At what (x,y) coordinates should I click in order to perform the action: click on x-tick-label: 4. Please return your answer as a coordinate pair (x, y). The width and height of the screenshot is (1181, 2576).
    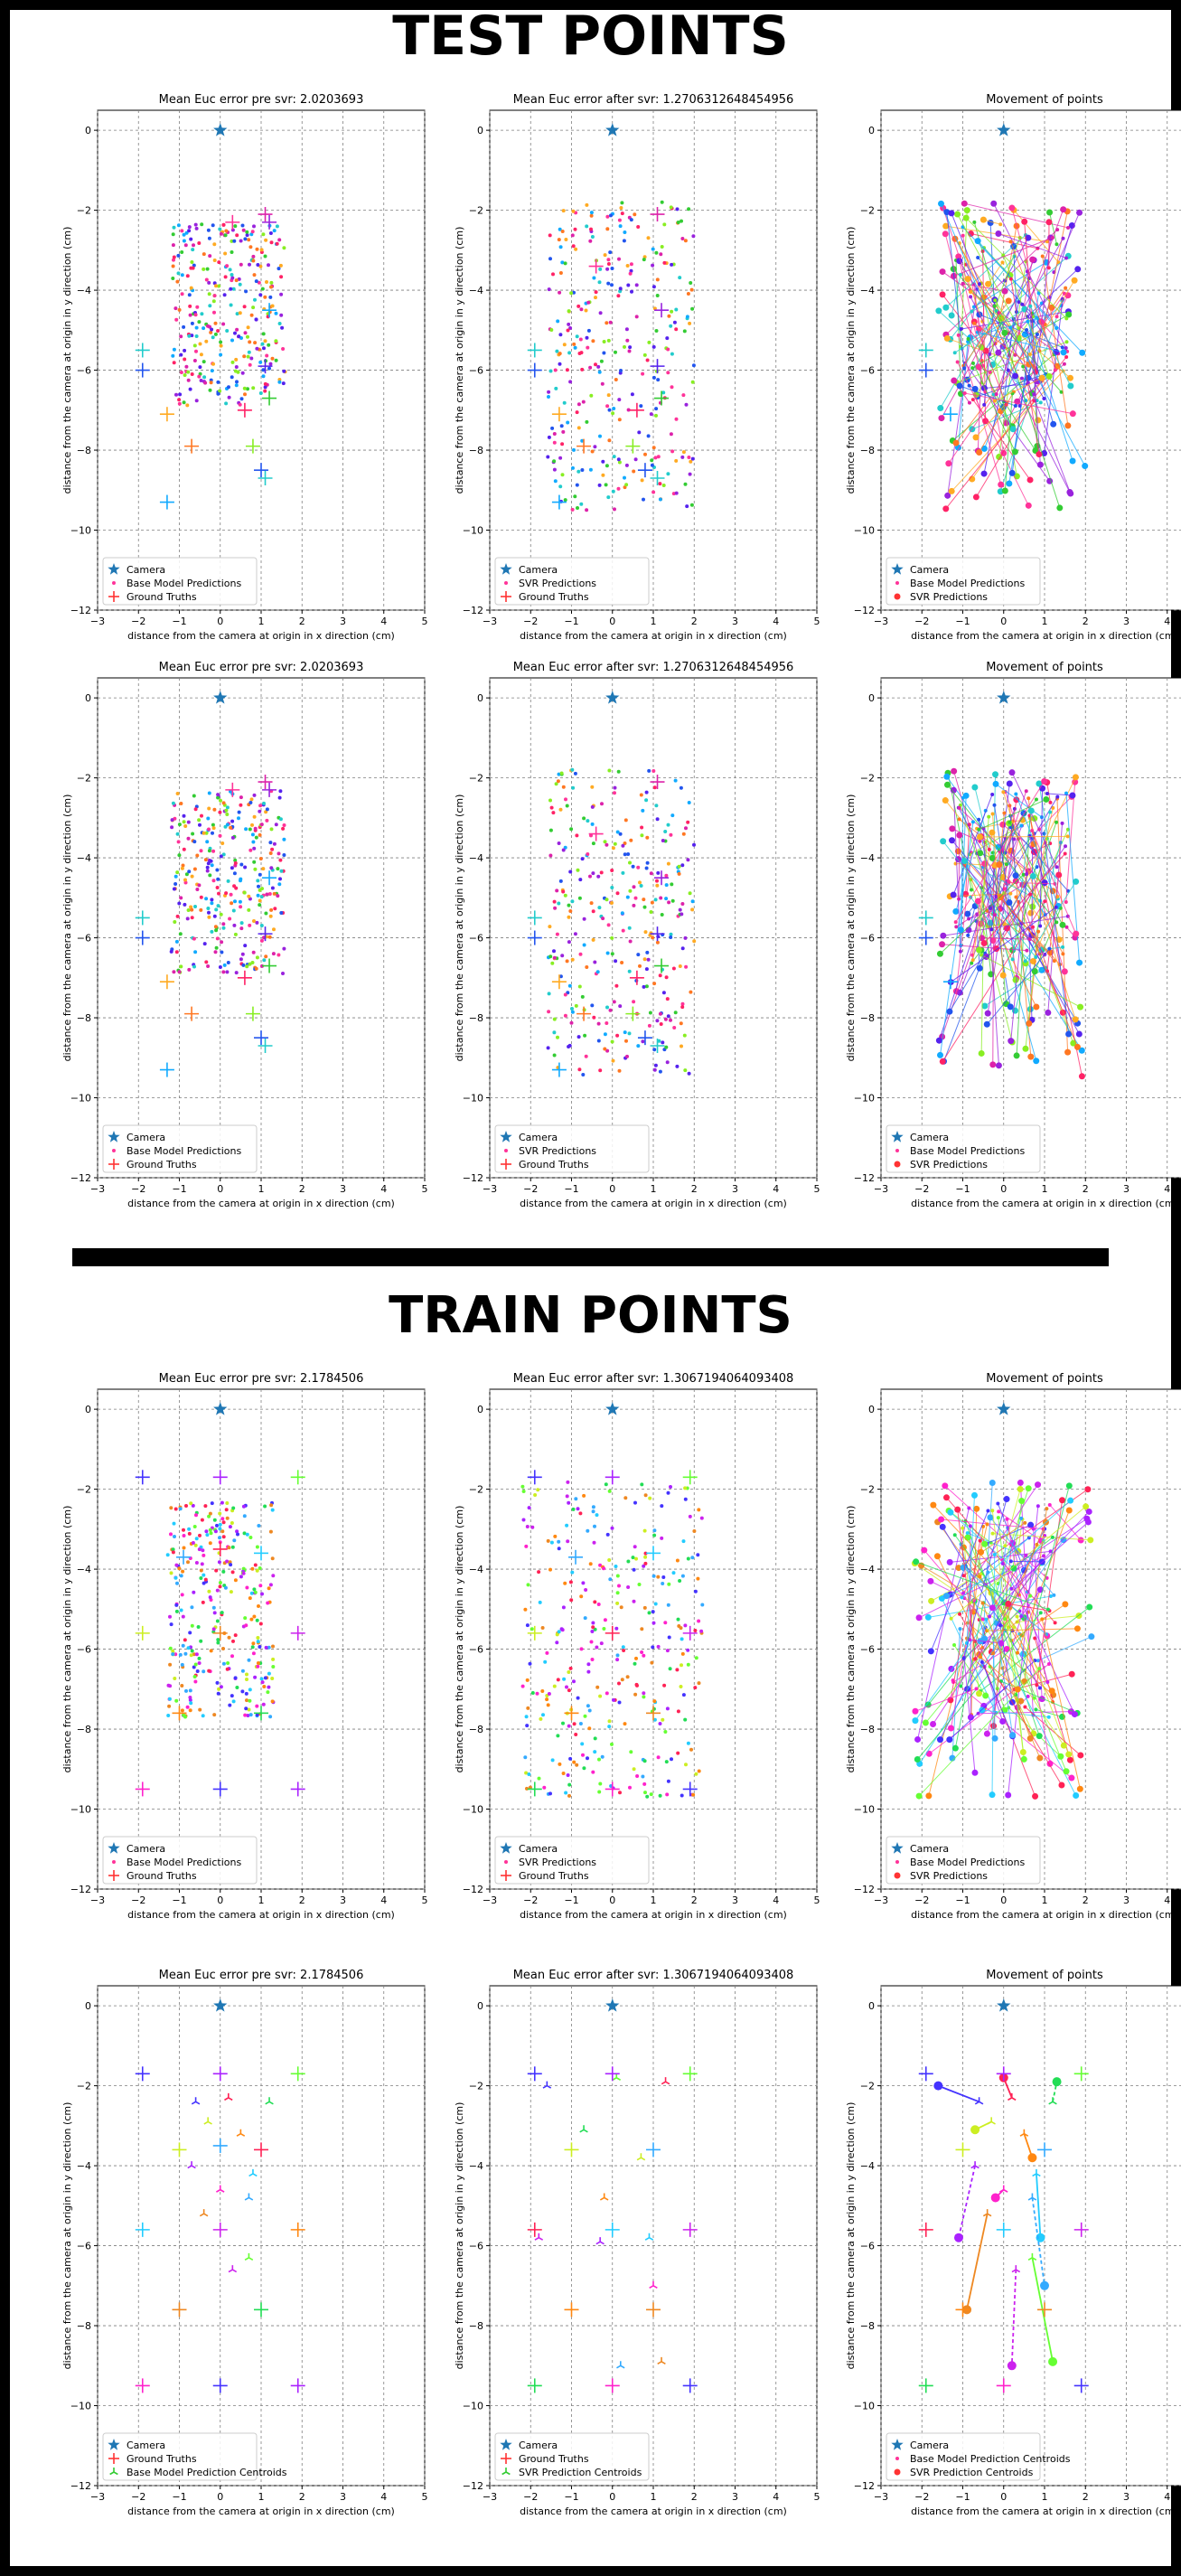
    Looking at the image, I should click on (383, 622).